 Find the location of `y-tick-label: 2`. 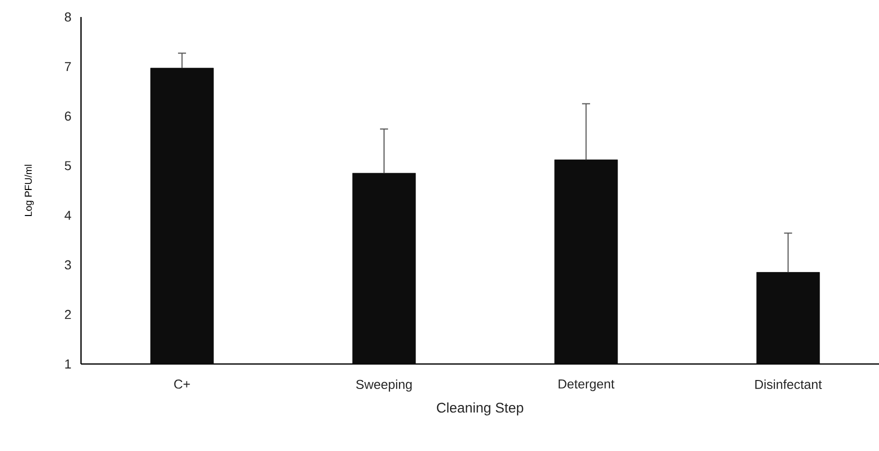

y-tick-label: 2 is located at coordinates (67, 314).